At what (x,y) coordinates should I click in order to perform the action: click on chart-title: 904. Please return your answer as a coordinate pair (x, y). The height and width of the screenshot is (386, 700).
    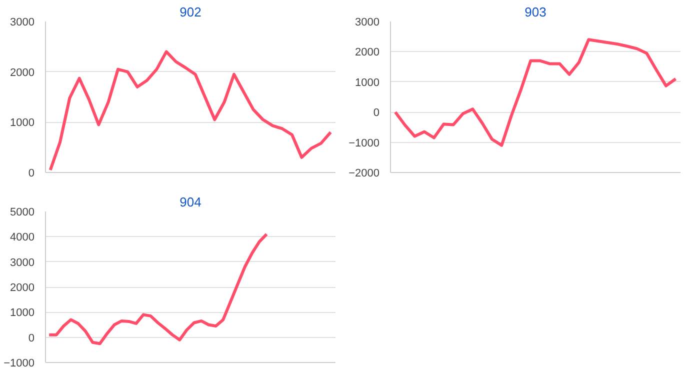
    Looking at the image, I should click on (191, 202).